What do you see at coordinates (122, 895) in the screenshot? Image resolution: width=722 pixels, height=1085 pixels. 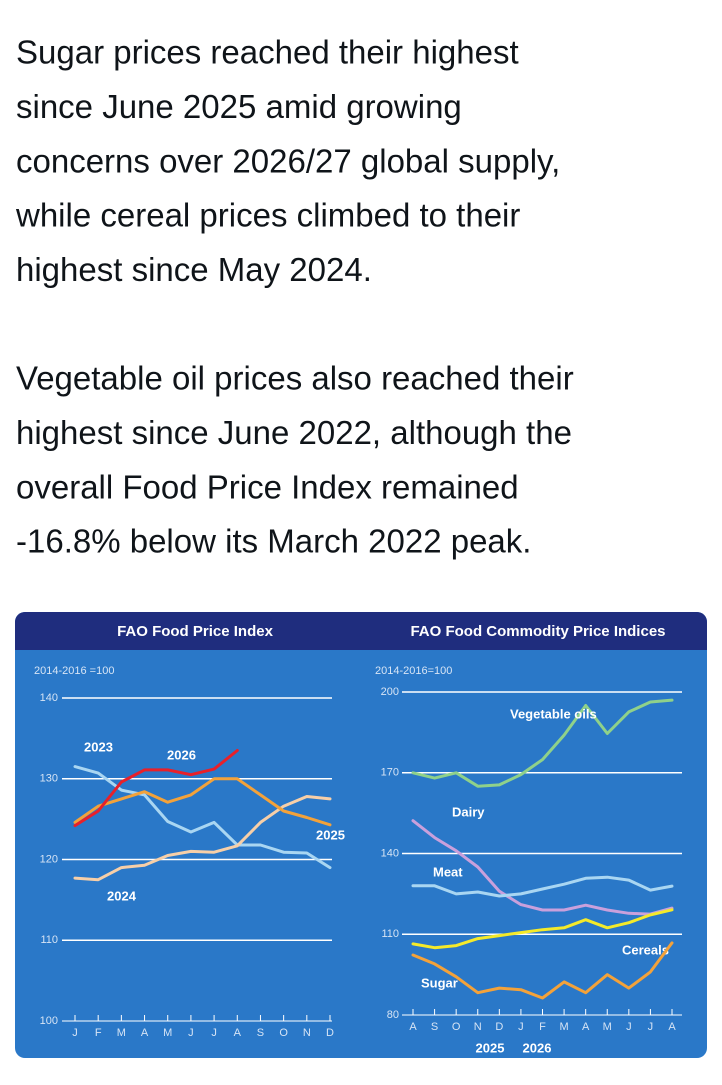 I see `series-label: 2024` at bounding box center [122, 895].